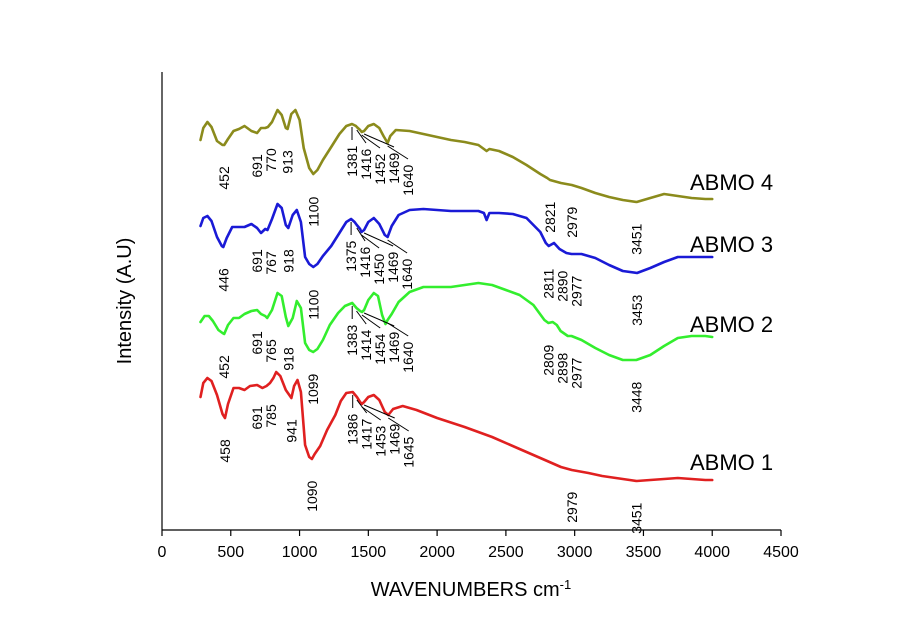 This screenshot has height=638, width=906. What do you see at coordinates (353, 428) in the screenshot?
I see `peak-label: 1386` at bounding box center [353, 428].